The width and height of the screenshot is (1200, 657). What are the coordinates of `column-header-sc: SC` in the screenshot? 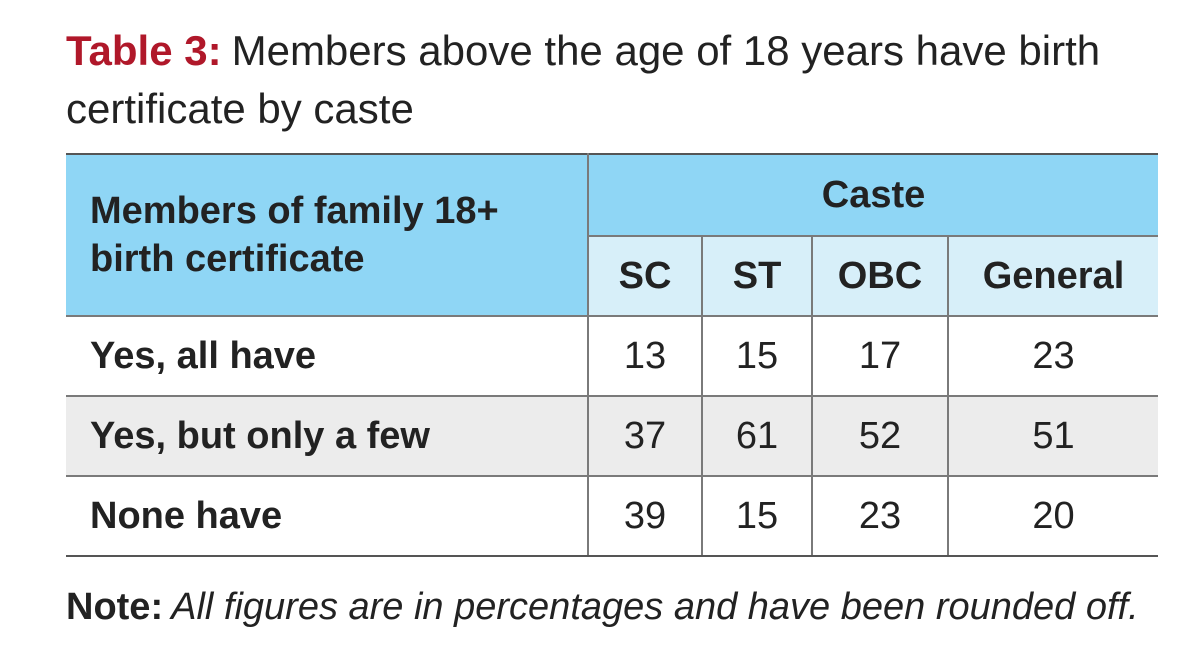 It's located at (645, 276).